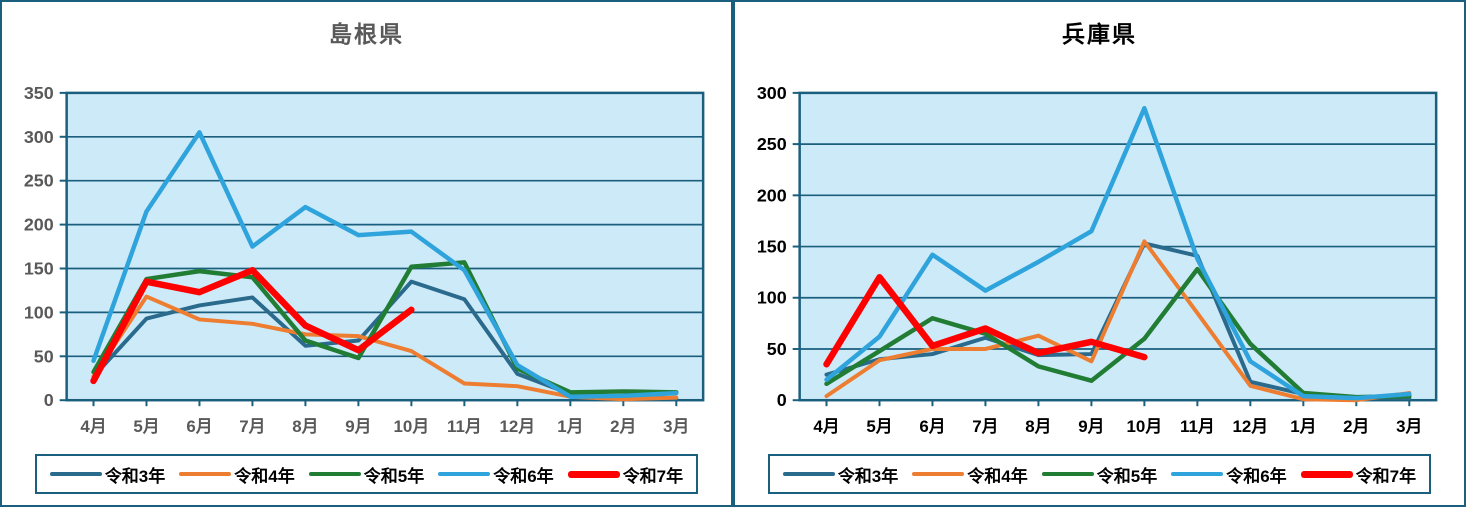 The height and width of the screenshot is (507, 1466). I want to click on chart-title-hyogo: 兵庫県, so click(1099, 34).